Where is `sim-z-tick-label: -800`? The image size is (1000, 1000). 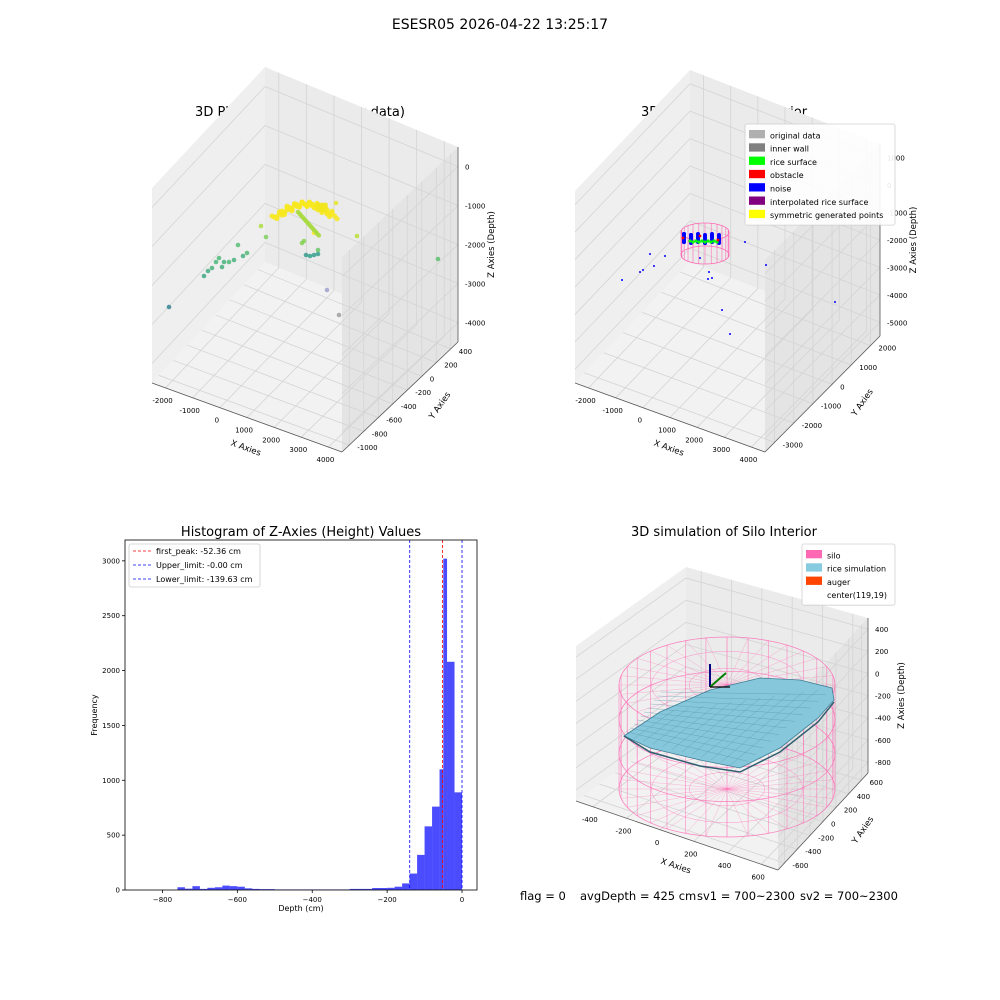 sim-z-tick-label: -800 is located at coordinates (883, 763).